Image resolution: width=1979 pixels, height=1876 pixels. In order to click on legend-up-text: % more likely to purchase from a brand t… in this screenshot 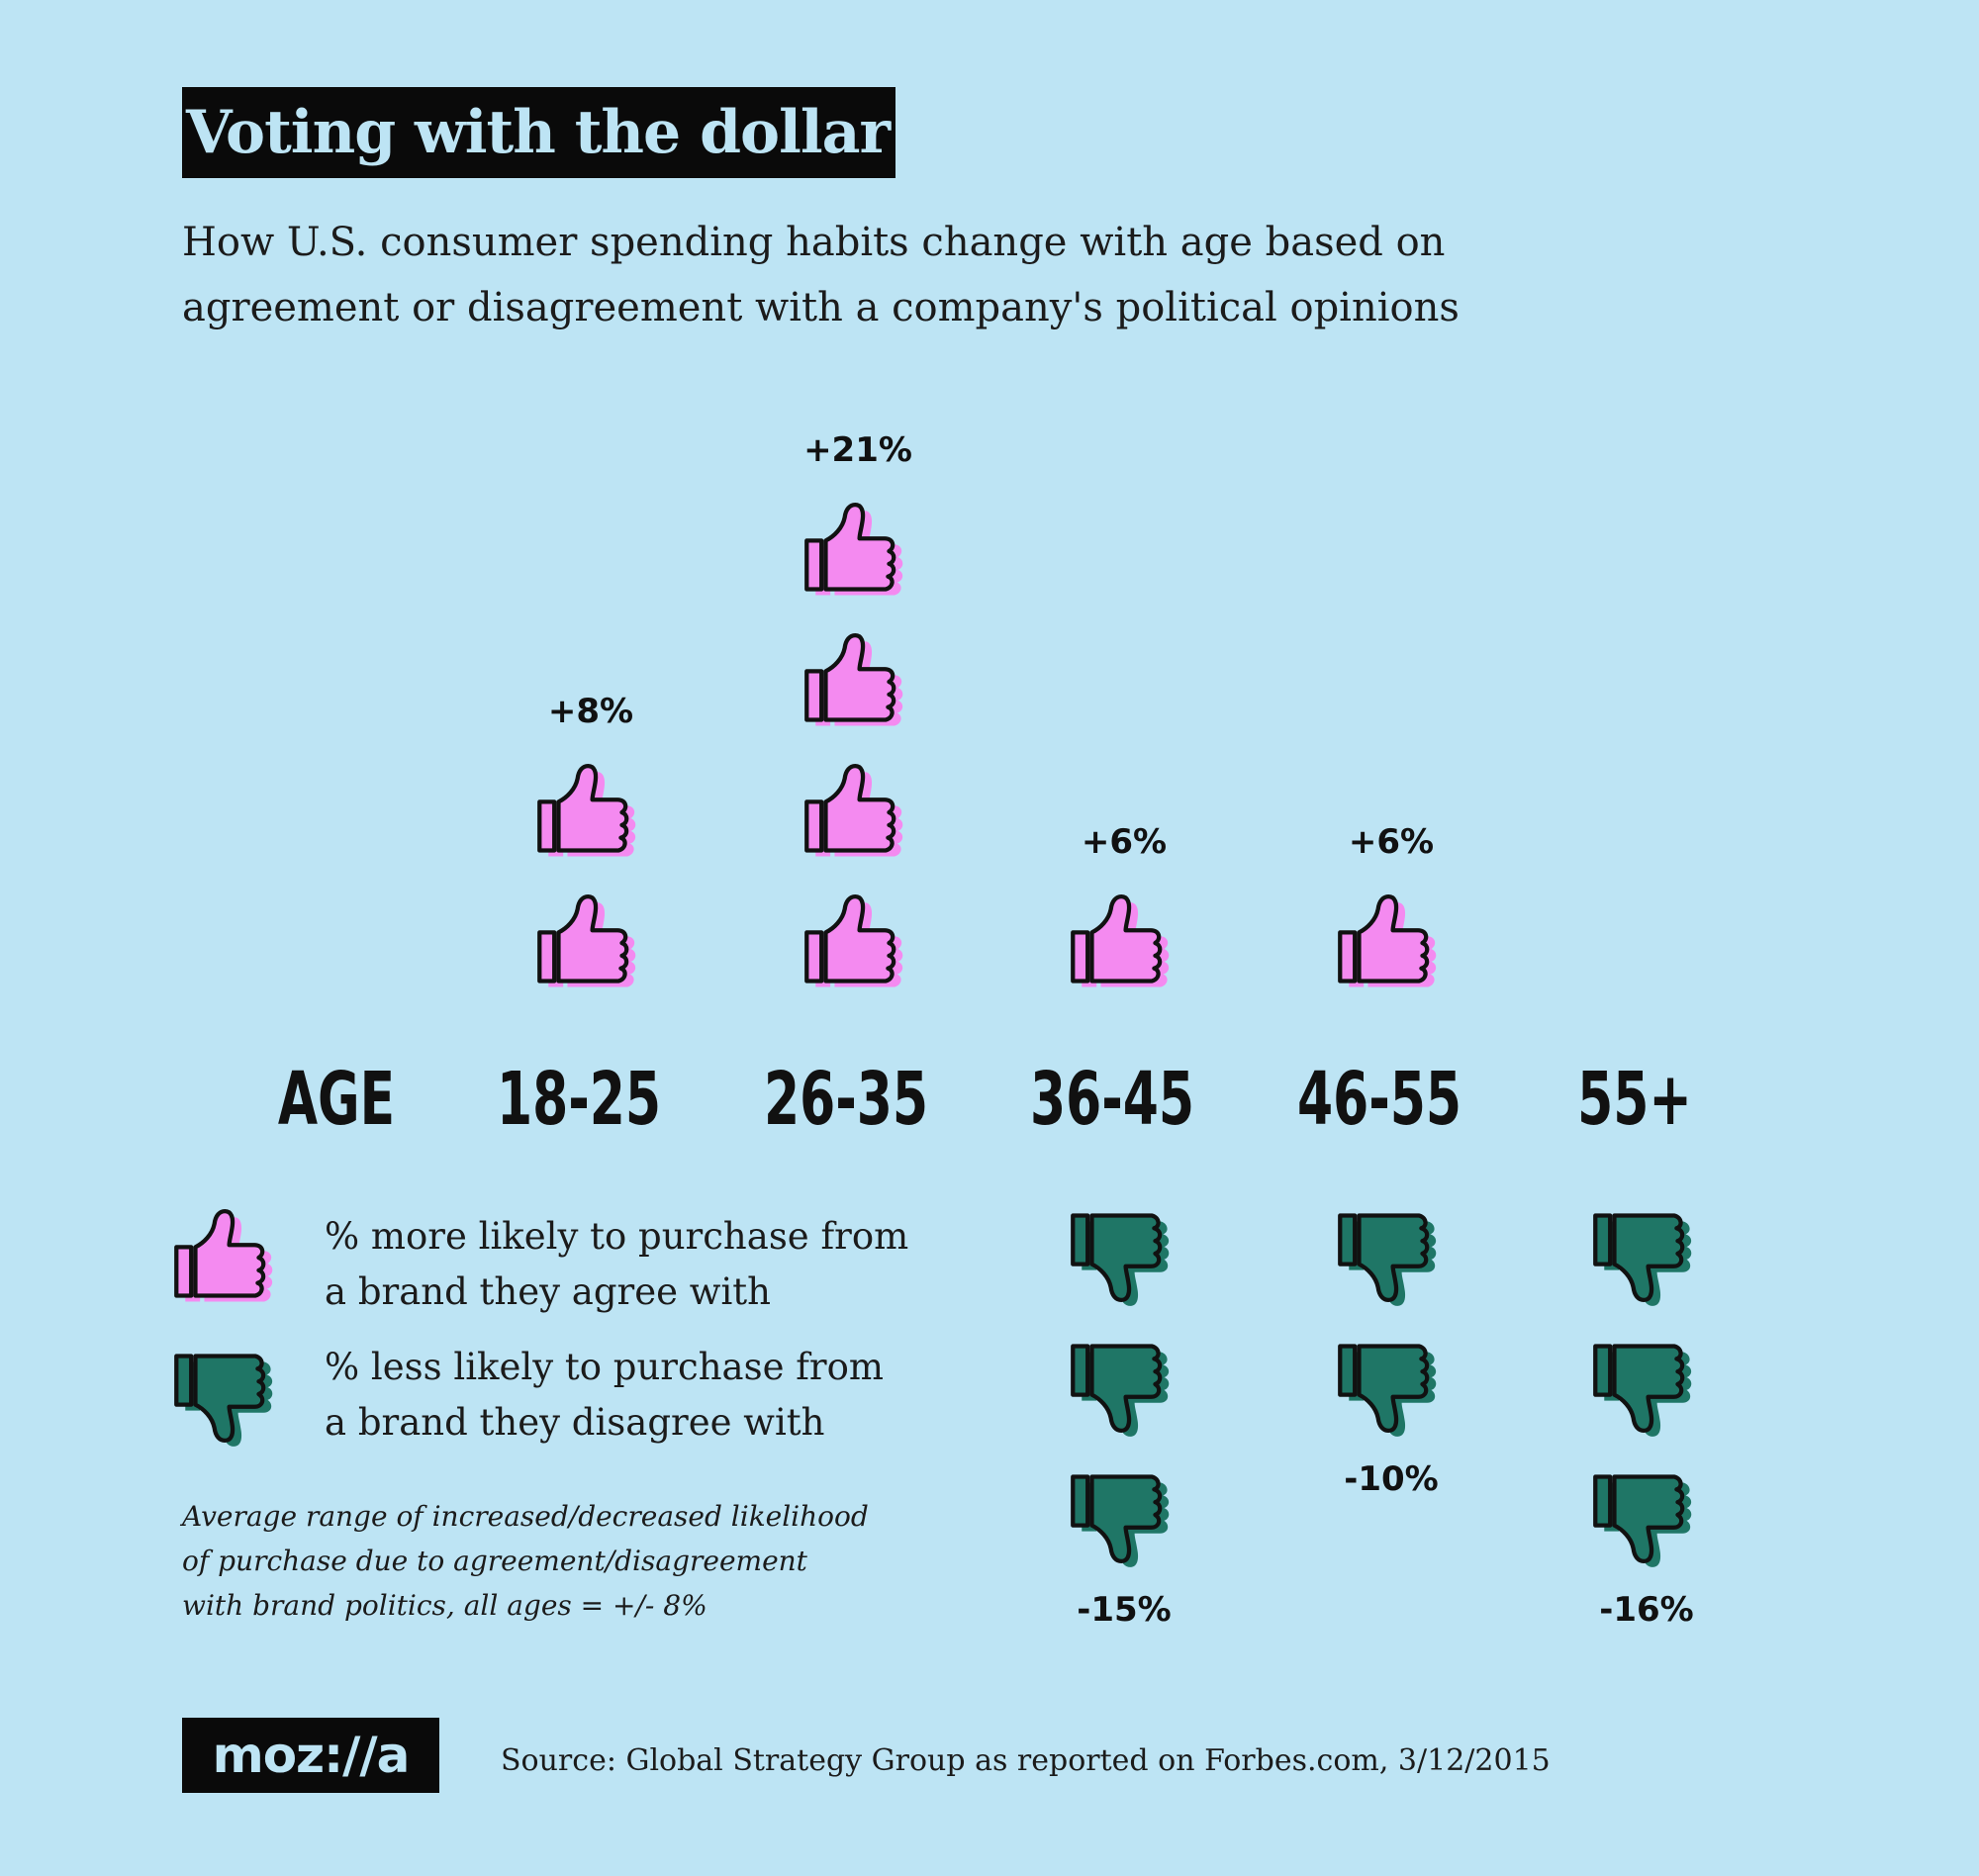, I will do `click(617, 1264)`.